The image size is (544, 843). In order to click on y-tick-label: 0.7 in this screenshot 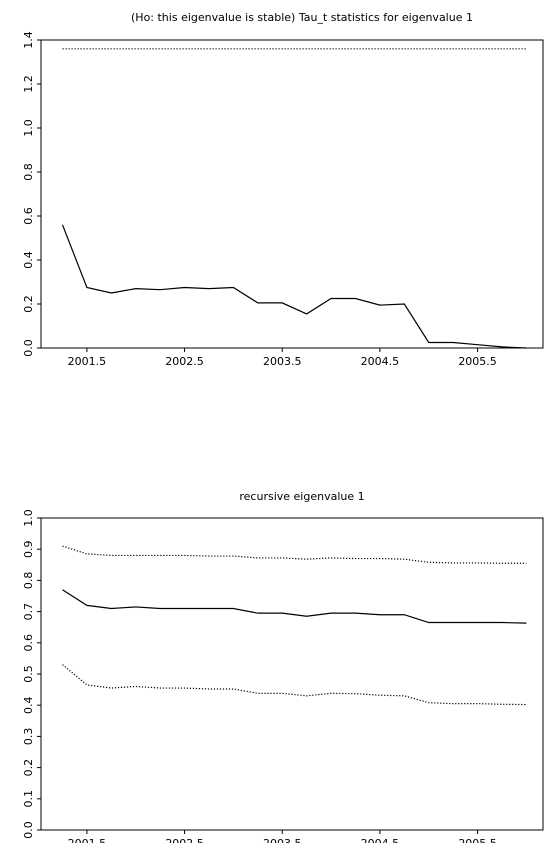, I will do `click(28, 612)`.